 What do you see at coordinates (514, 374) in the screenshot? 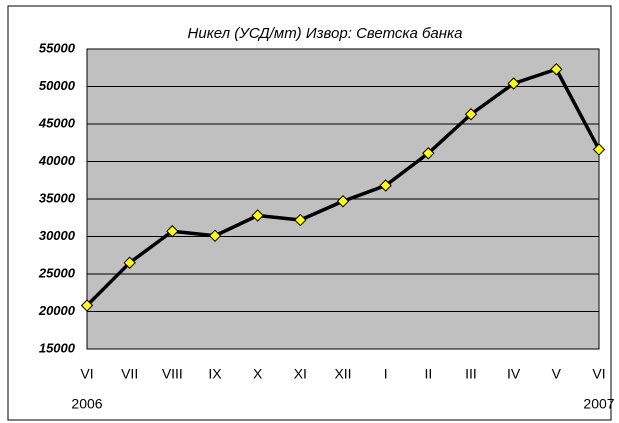
I see `x-tick-label: IV` at bounding box center [514, 374].